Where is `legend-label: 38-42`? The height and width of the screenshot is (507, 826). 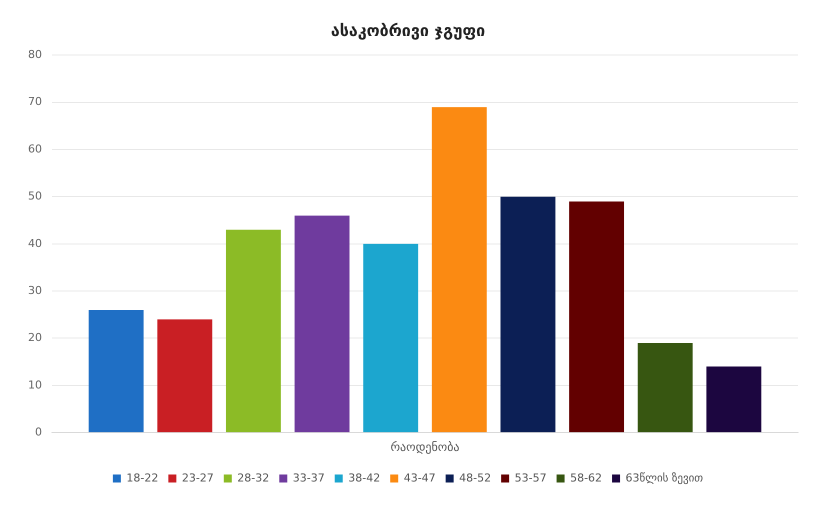 legend-label: 38-42 is located at coordinates (364, 477).